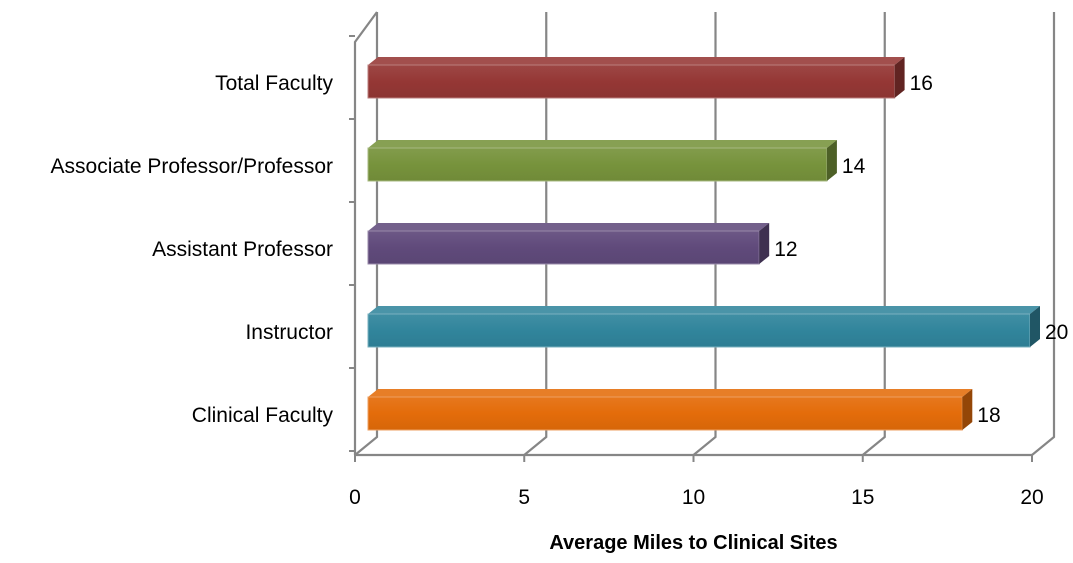  I want to click on category-label: Associate Professor/Professor, so click(192, 166).